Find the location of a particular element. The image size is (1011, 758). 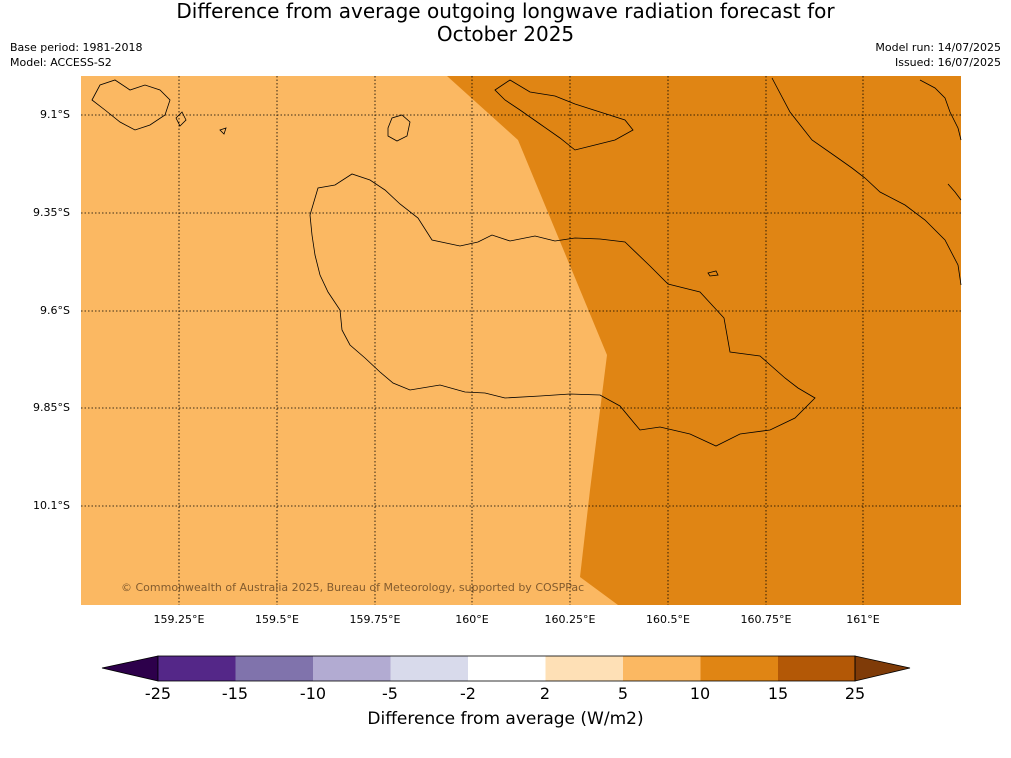

lat-label-5: 10.1°S is located at coordinates (51, 505).